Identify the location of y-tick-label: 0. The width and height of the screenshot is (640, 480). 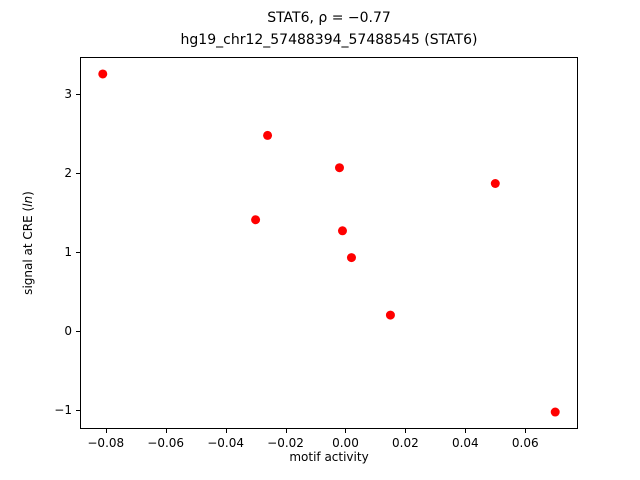
(68, 330).